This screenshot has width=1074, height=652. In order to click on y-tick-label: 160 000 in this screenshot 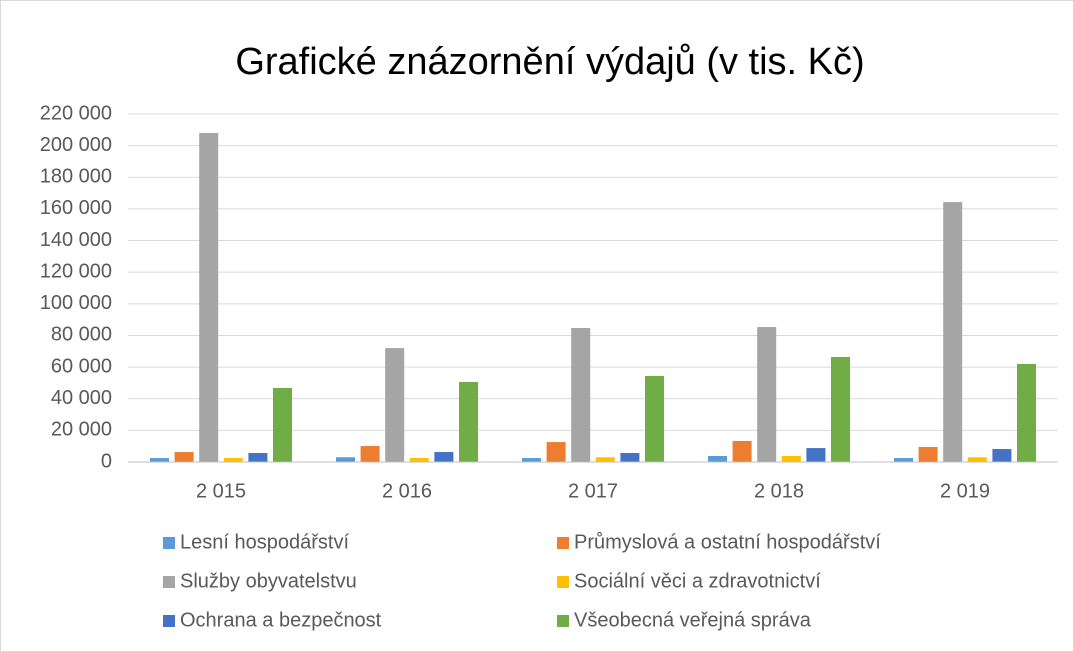, I will do `click(76, 208)`.